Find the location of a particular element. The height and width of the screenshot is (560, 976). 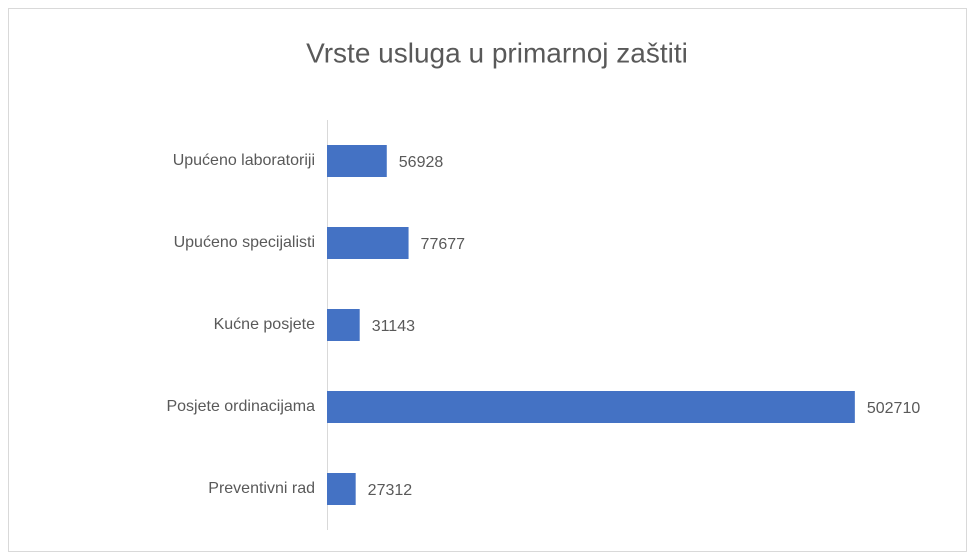

value-label: 31143 is located at coordinates (393, 326).